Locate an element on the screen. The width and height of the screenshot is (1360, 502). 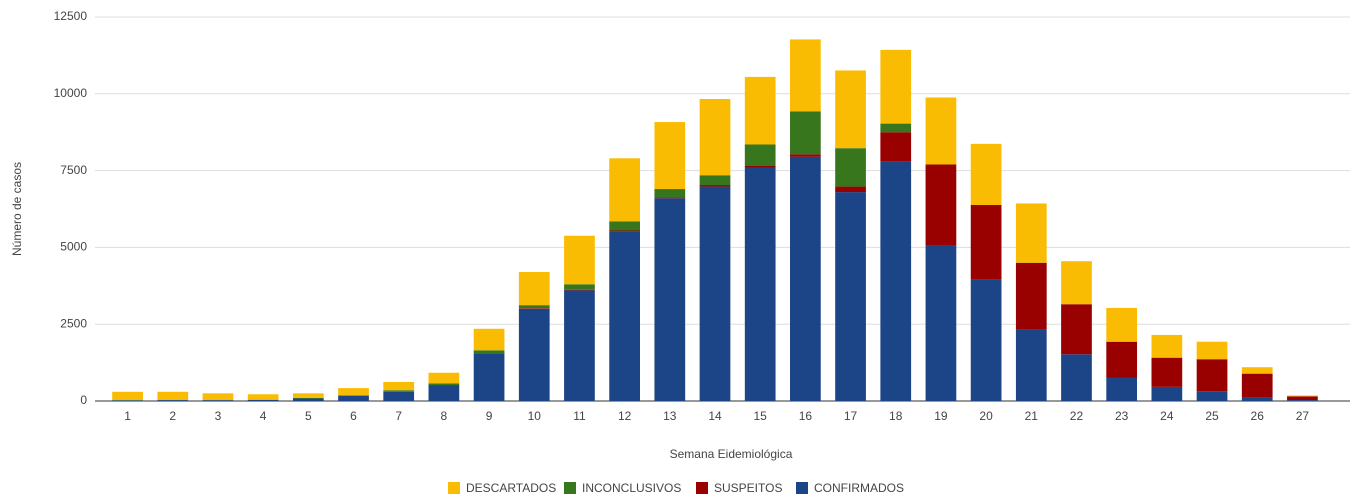
legend-label: INCONCLUSIVOS is located at coordinates (631, 488).